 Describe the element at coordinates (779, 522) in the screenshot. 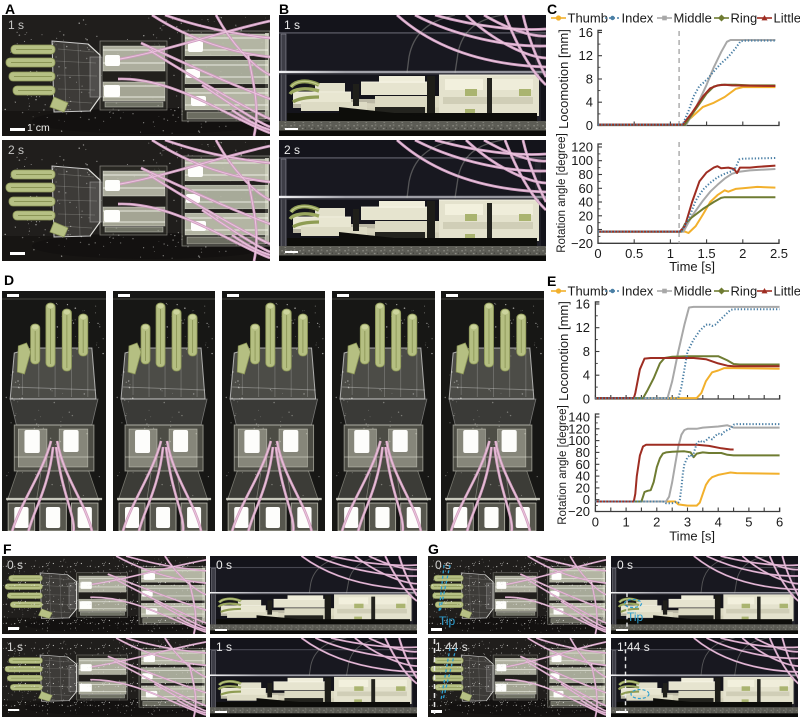

I see `svg-text: 6` at that location.